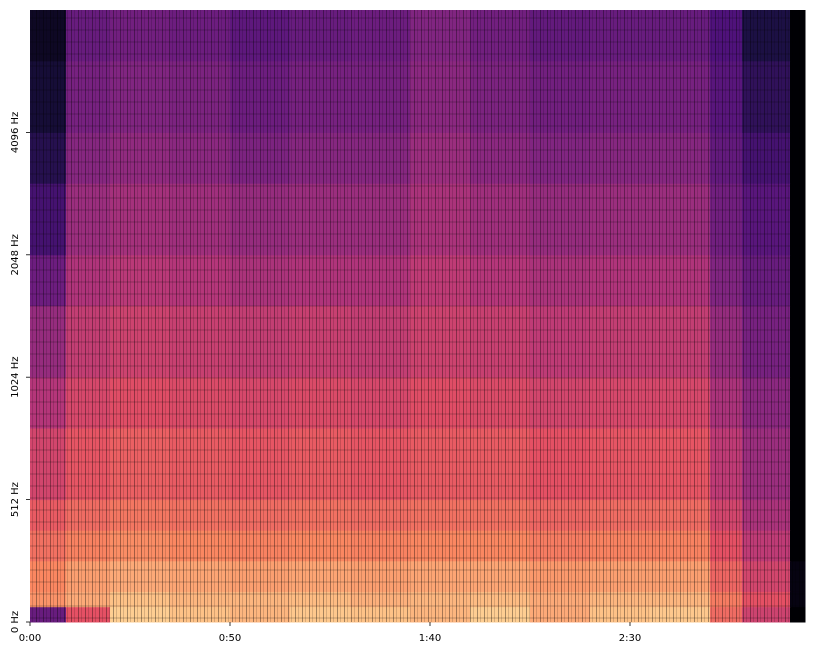  What do you see at coordinates (15, 499) in the screenshot?
I see `y-tick-label: 512 Hz` at bounding box center [15, 499].